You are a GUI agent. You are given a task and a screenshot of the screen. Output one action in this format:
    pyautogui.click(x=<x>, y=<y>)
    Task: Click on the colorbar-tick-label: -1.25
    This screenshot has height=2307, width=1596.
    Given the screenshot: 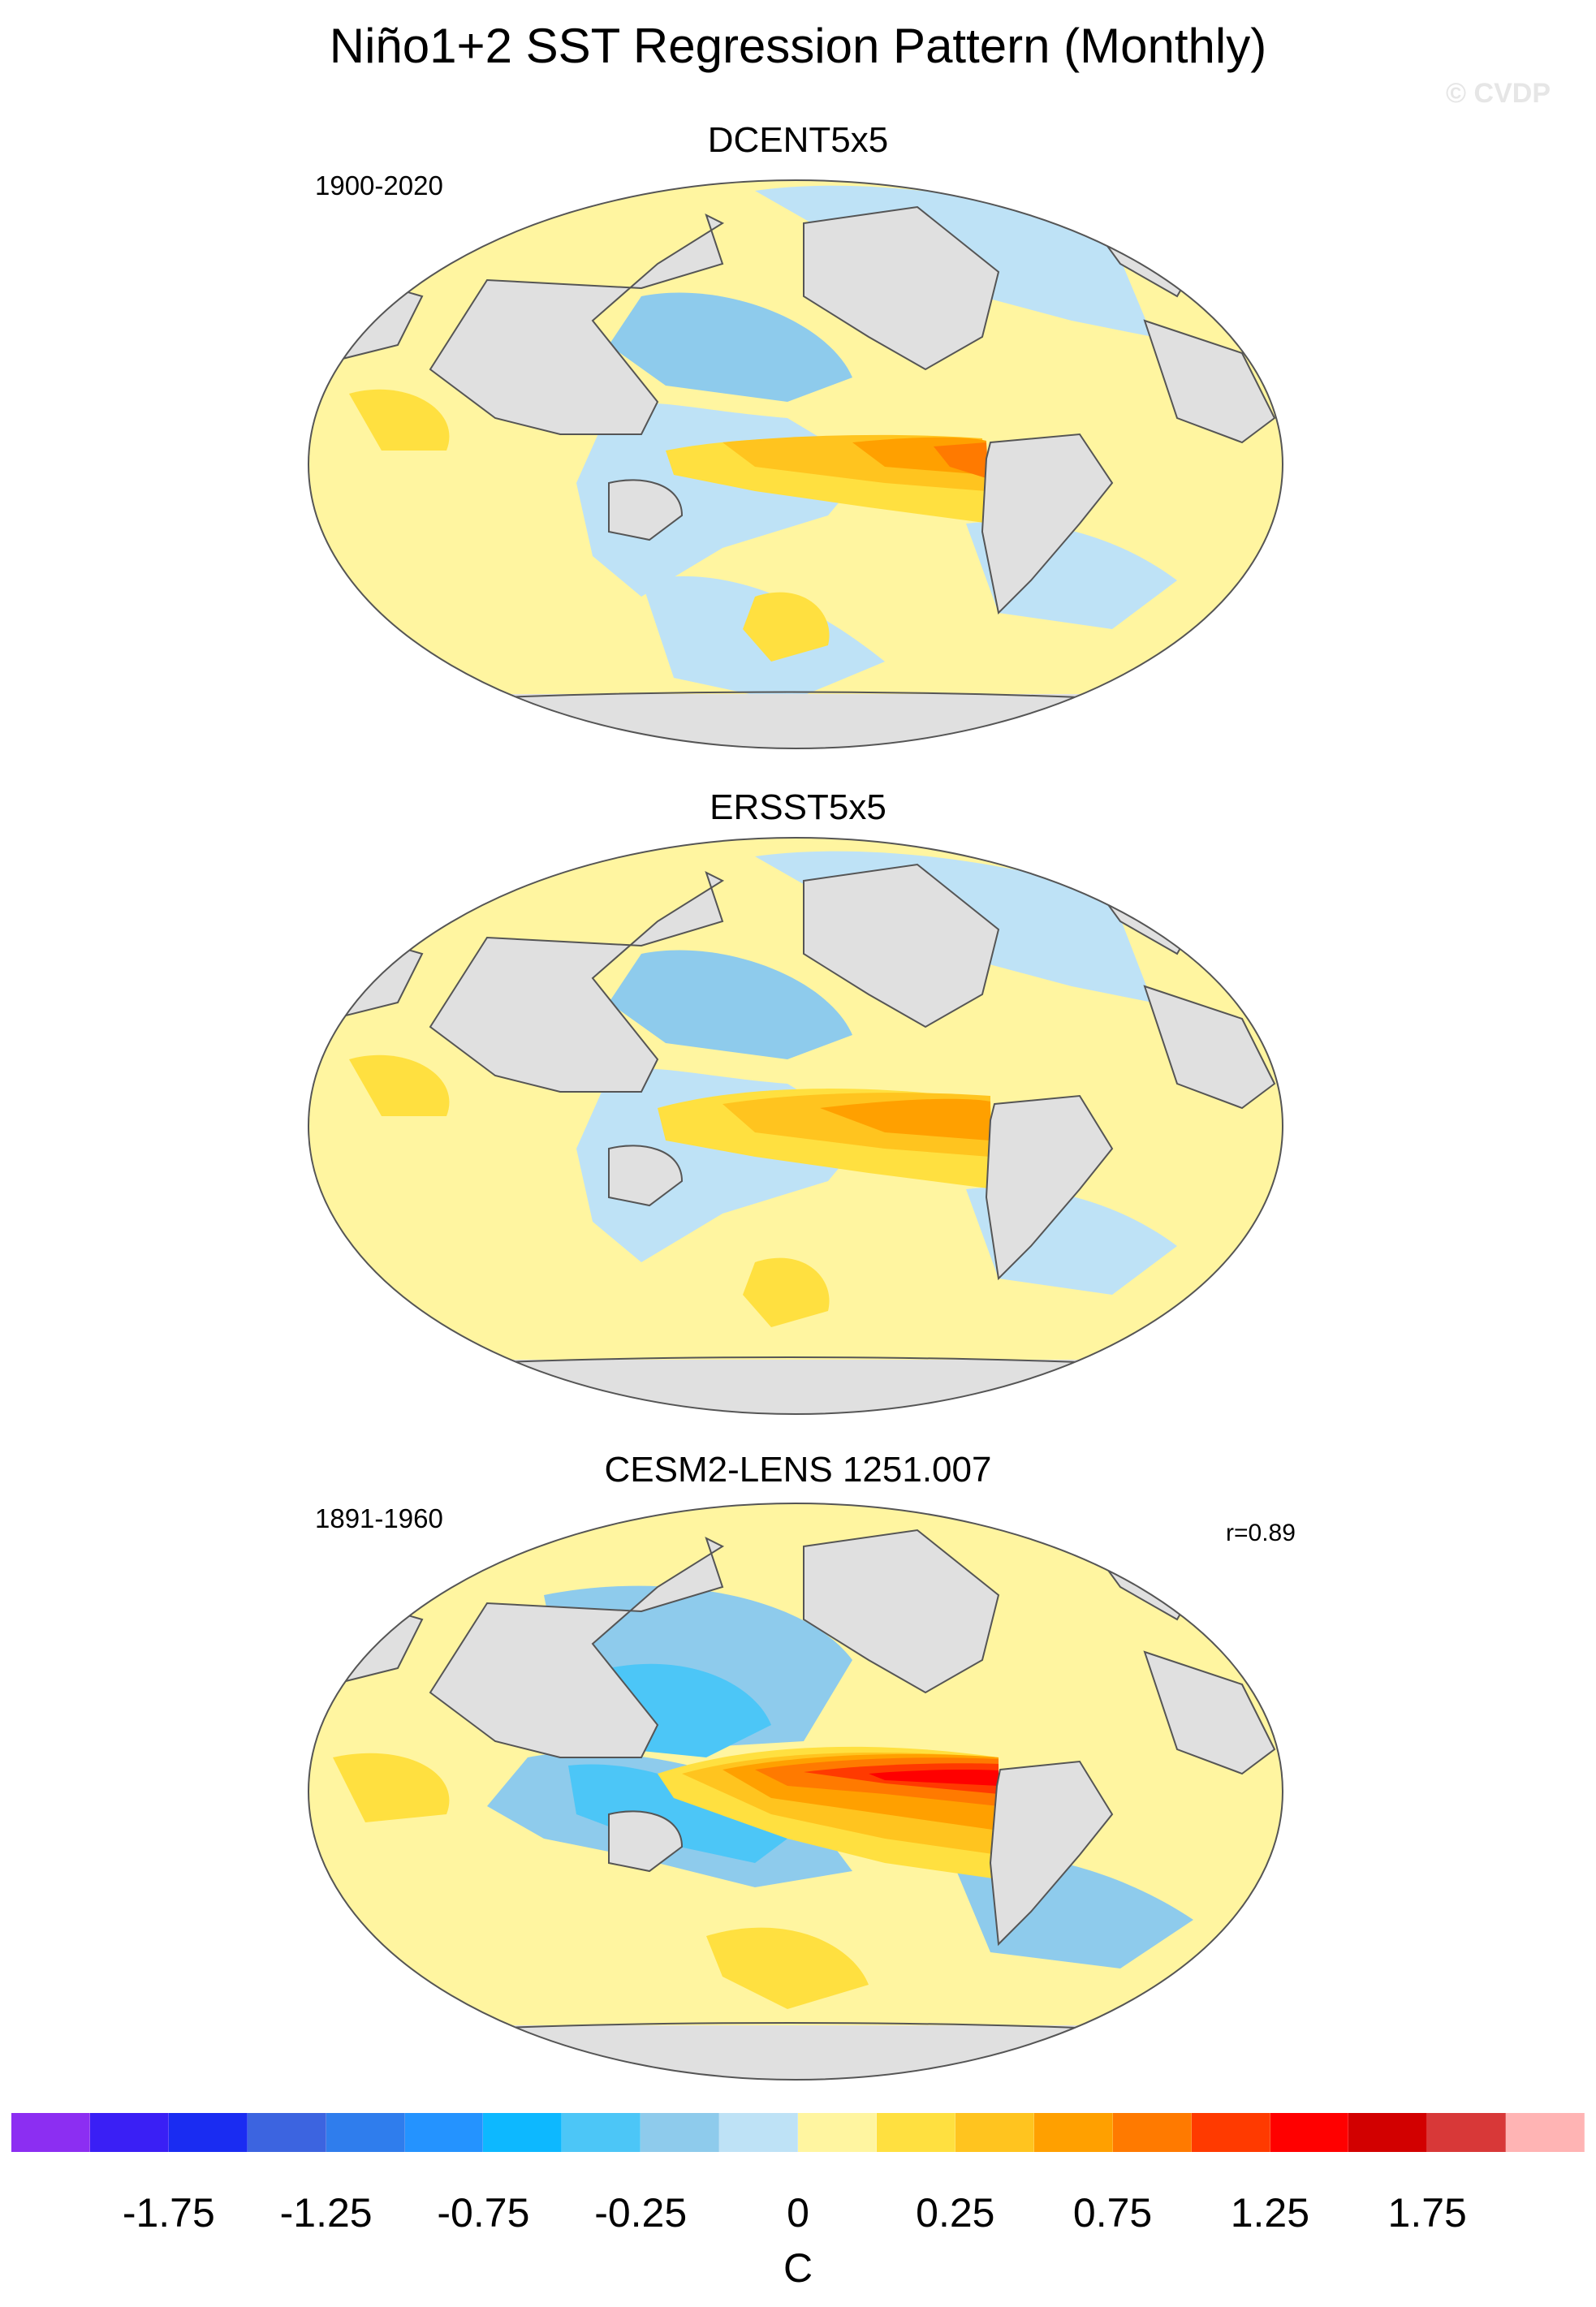 What is the action you would take?
    pyautogui.click(x=326, y=2213)
    